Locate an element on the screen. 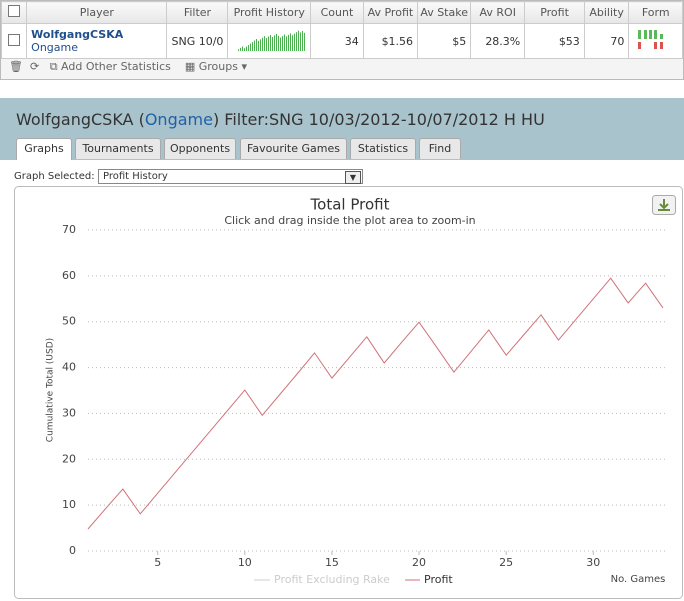  graph-select-value: Profit History is located at coordinates (135, 176).